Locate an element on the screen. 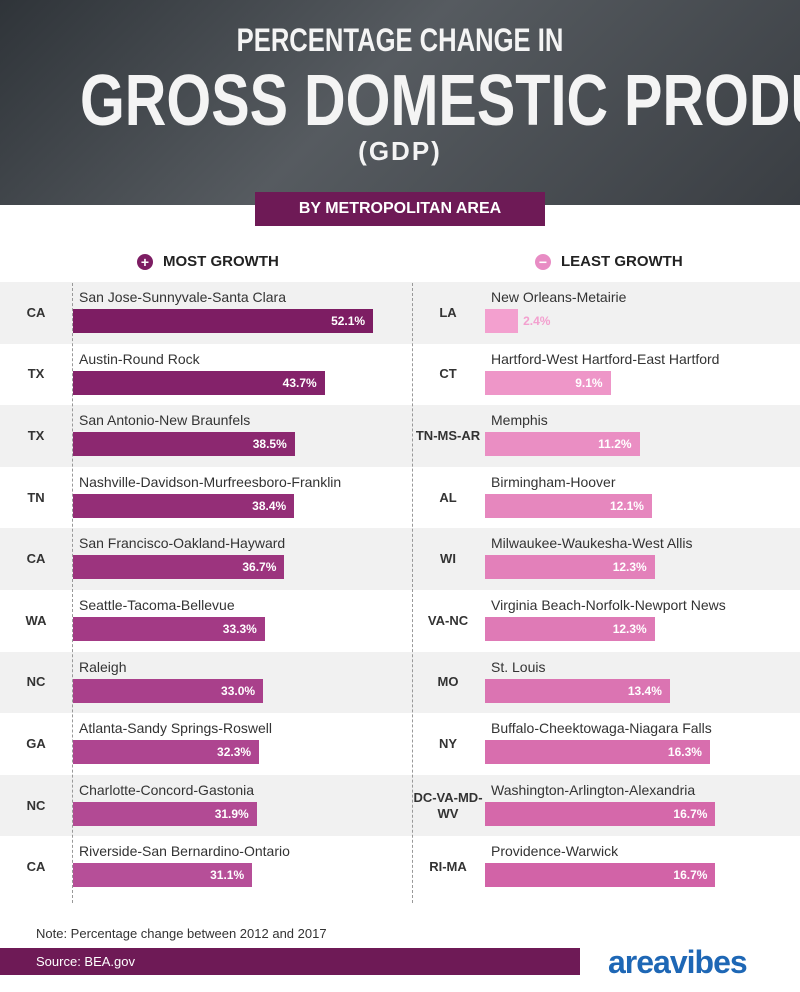 This screenshot has height=992, width=800. value-label: 38.5% is located at coordinates (269, 444).